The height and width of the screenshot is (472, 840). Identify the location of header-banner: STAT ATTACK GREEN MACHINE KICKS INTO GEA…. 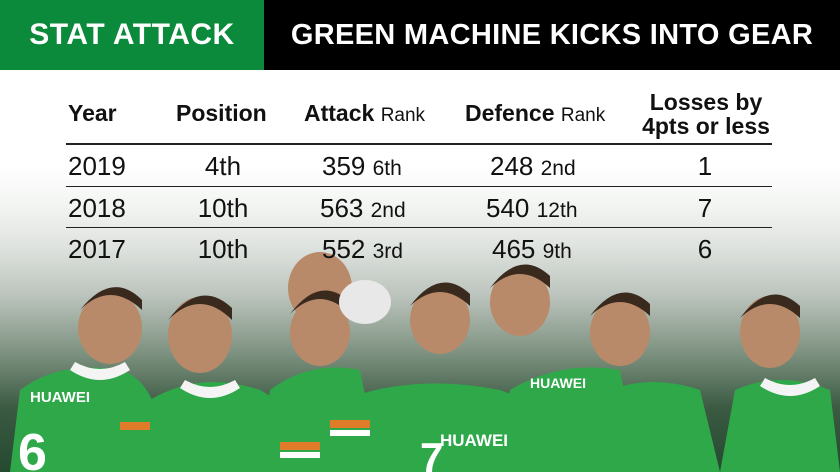
(420, 35).